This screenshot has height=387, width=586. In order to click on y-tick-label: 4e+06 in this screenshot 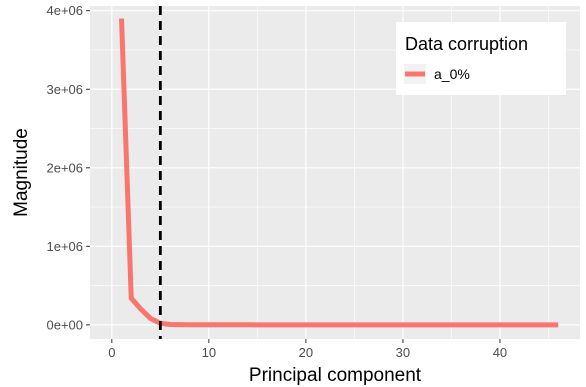, I will do `click(64, 10)`.